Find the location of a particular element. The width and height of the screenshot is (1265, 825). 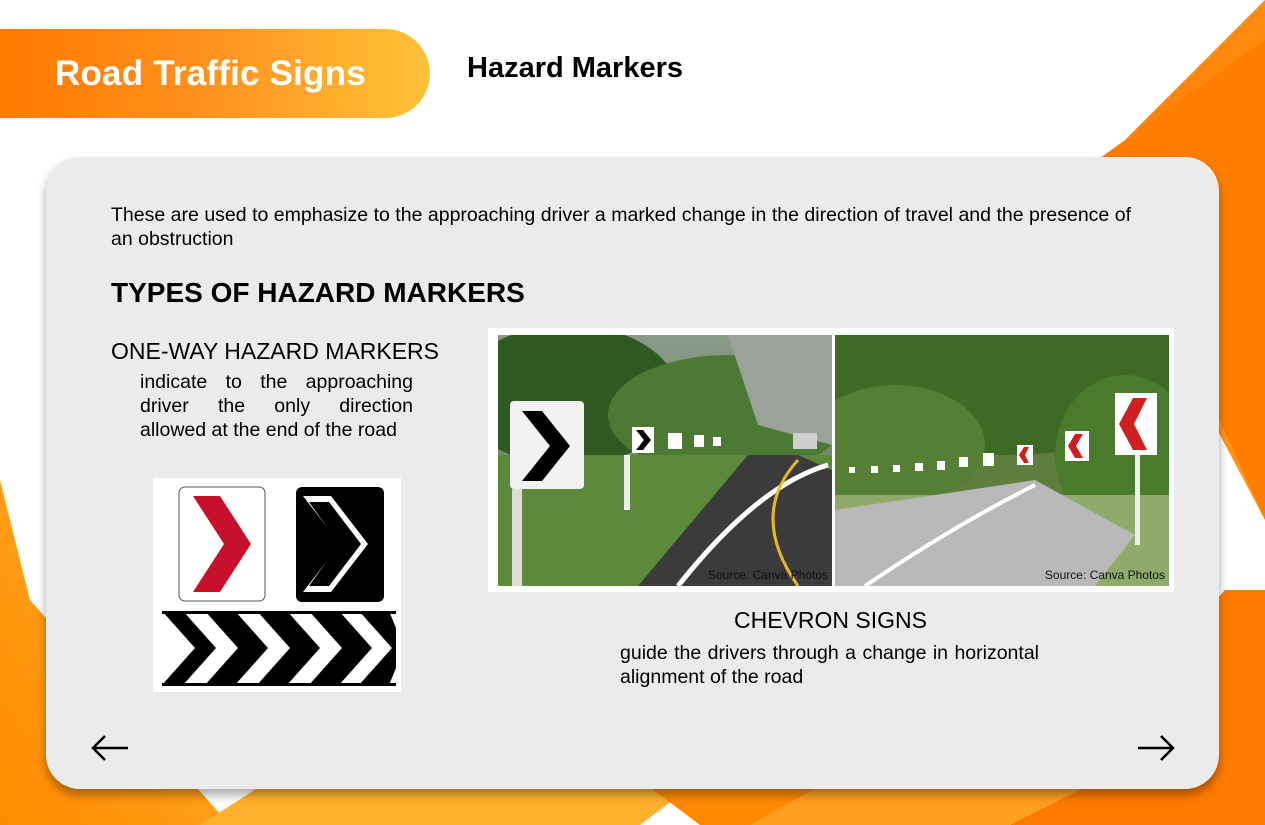

red-chevron-icon is located at coordinates (222, 544).